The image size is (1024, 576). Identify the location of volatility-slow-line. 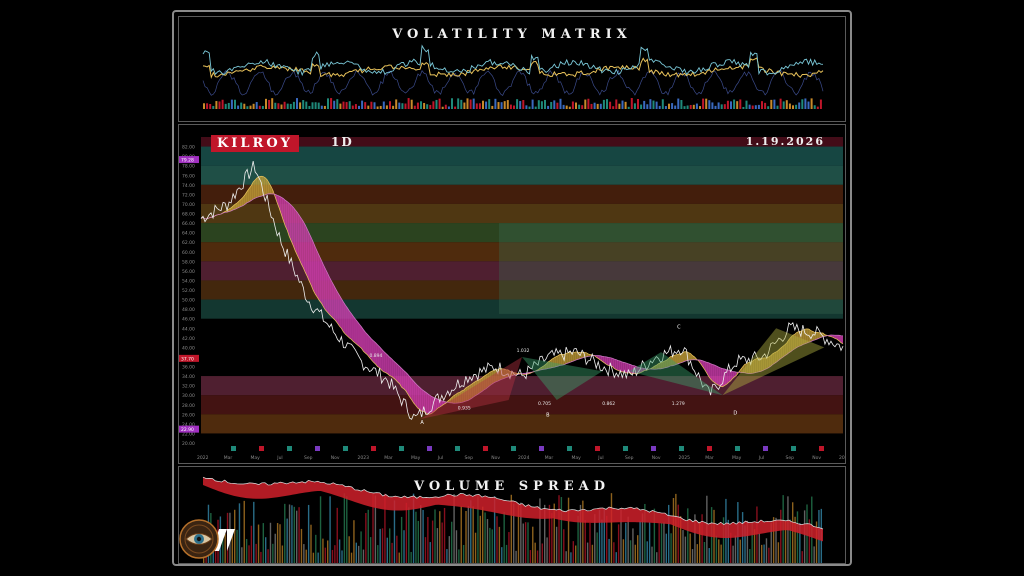
(513, 68).